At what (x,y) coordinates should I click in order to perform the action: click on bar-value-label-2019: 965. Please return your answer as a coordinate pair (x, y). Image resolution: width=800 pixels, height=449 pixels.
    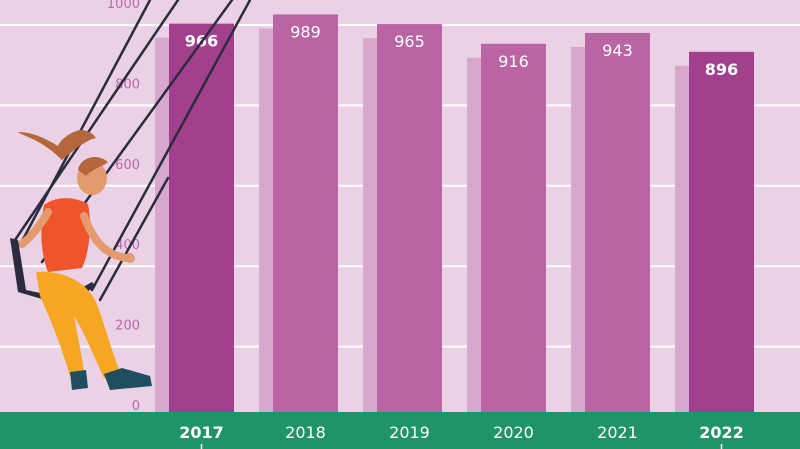
    Looking at the image, I should click on (409, 41).